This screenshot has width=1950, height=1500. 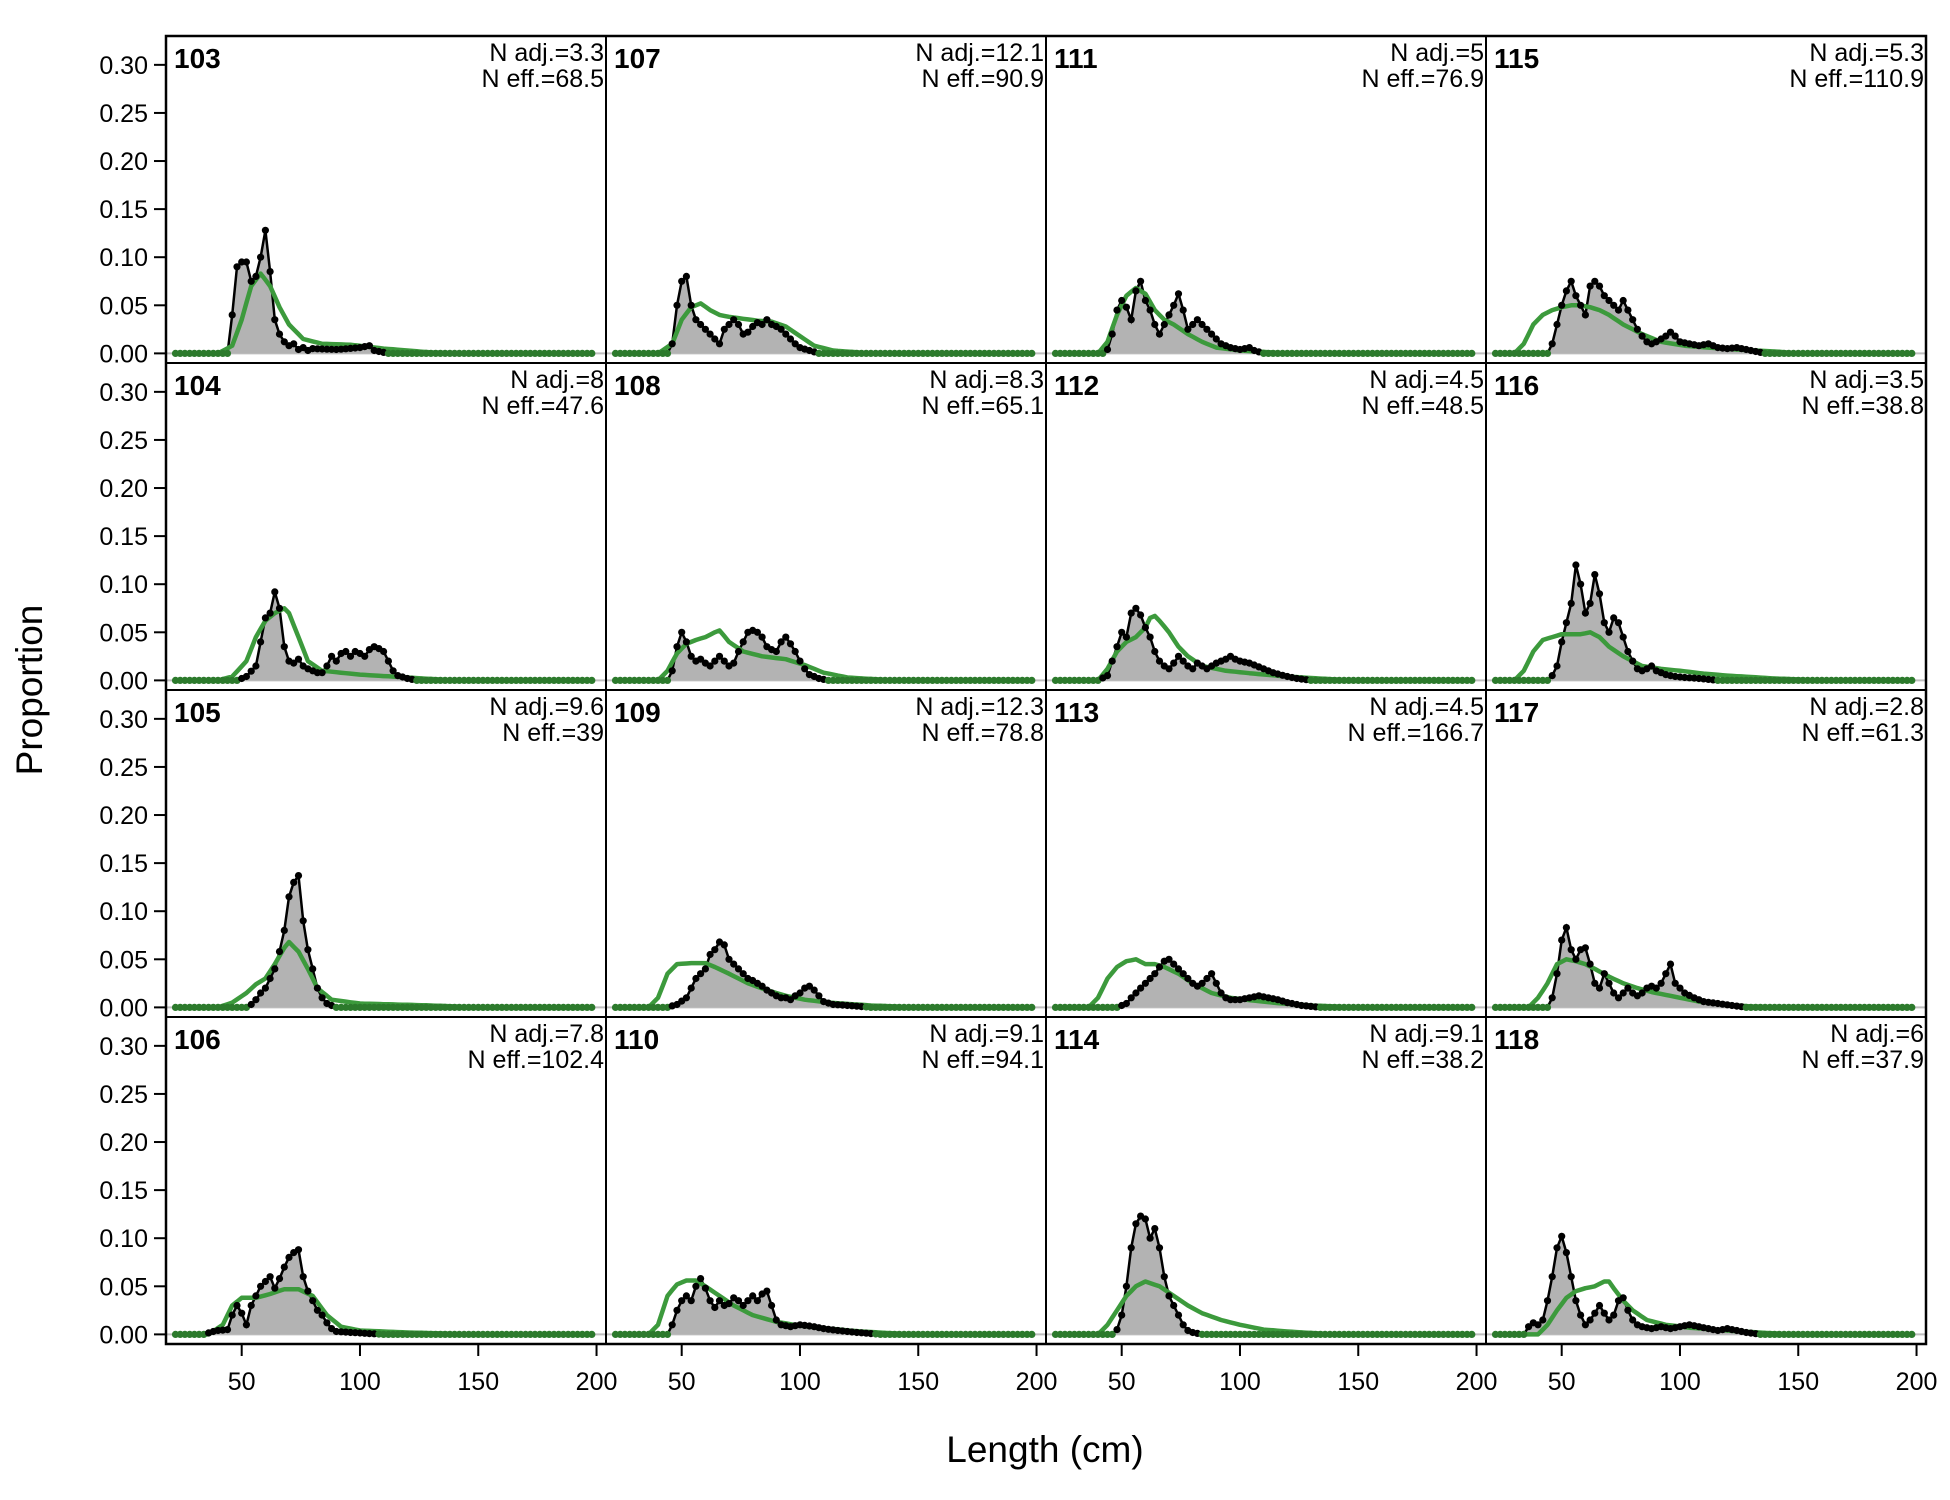 I want to click on panel-105: 105 N adj.=9.6N eff.=39, so click(x=386, y=853).